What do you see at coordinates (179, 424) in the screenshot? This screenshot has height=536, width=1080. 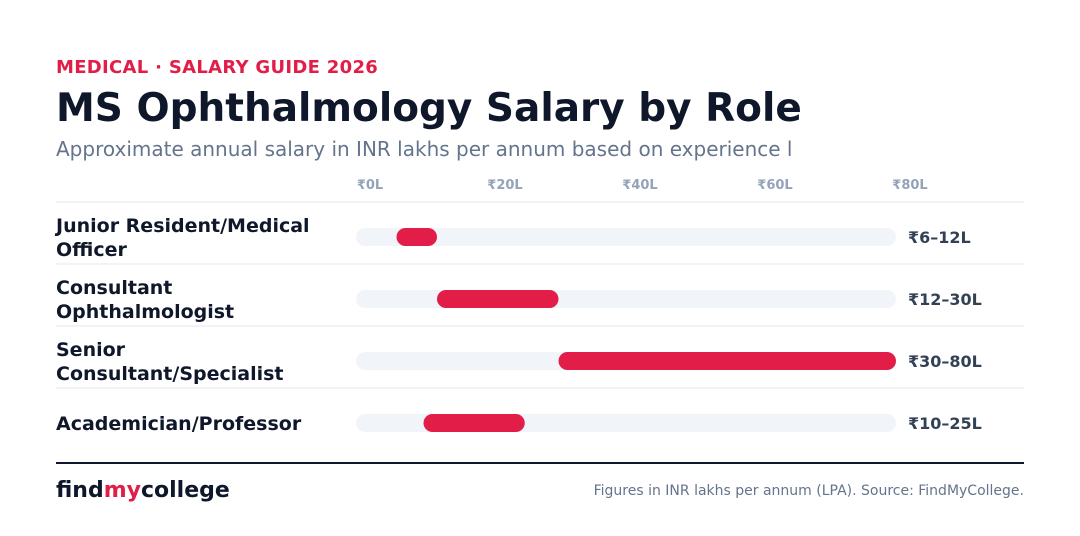 I see `row-label: Academician/Professor` at bounding box center [179, 424].